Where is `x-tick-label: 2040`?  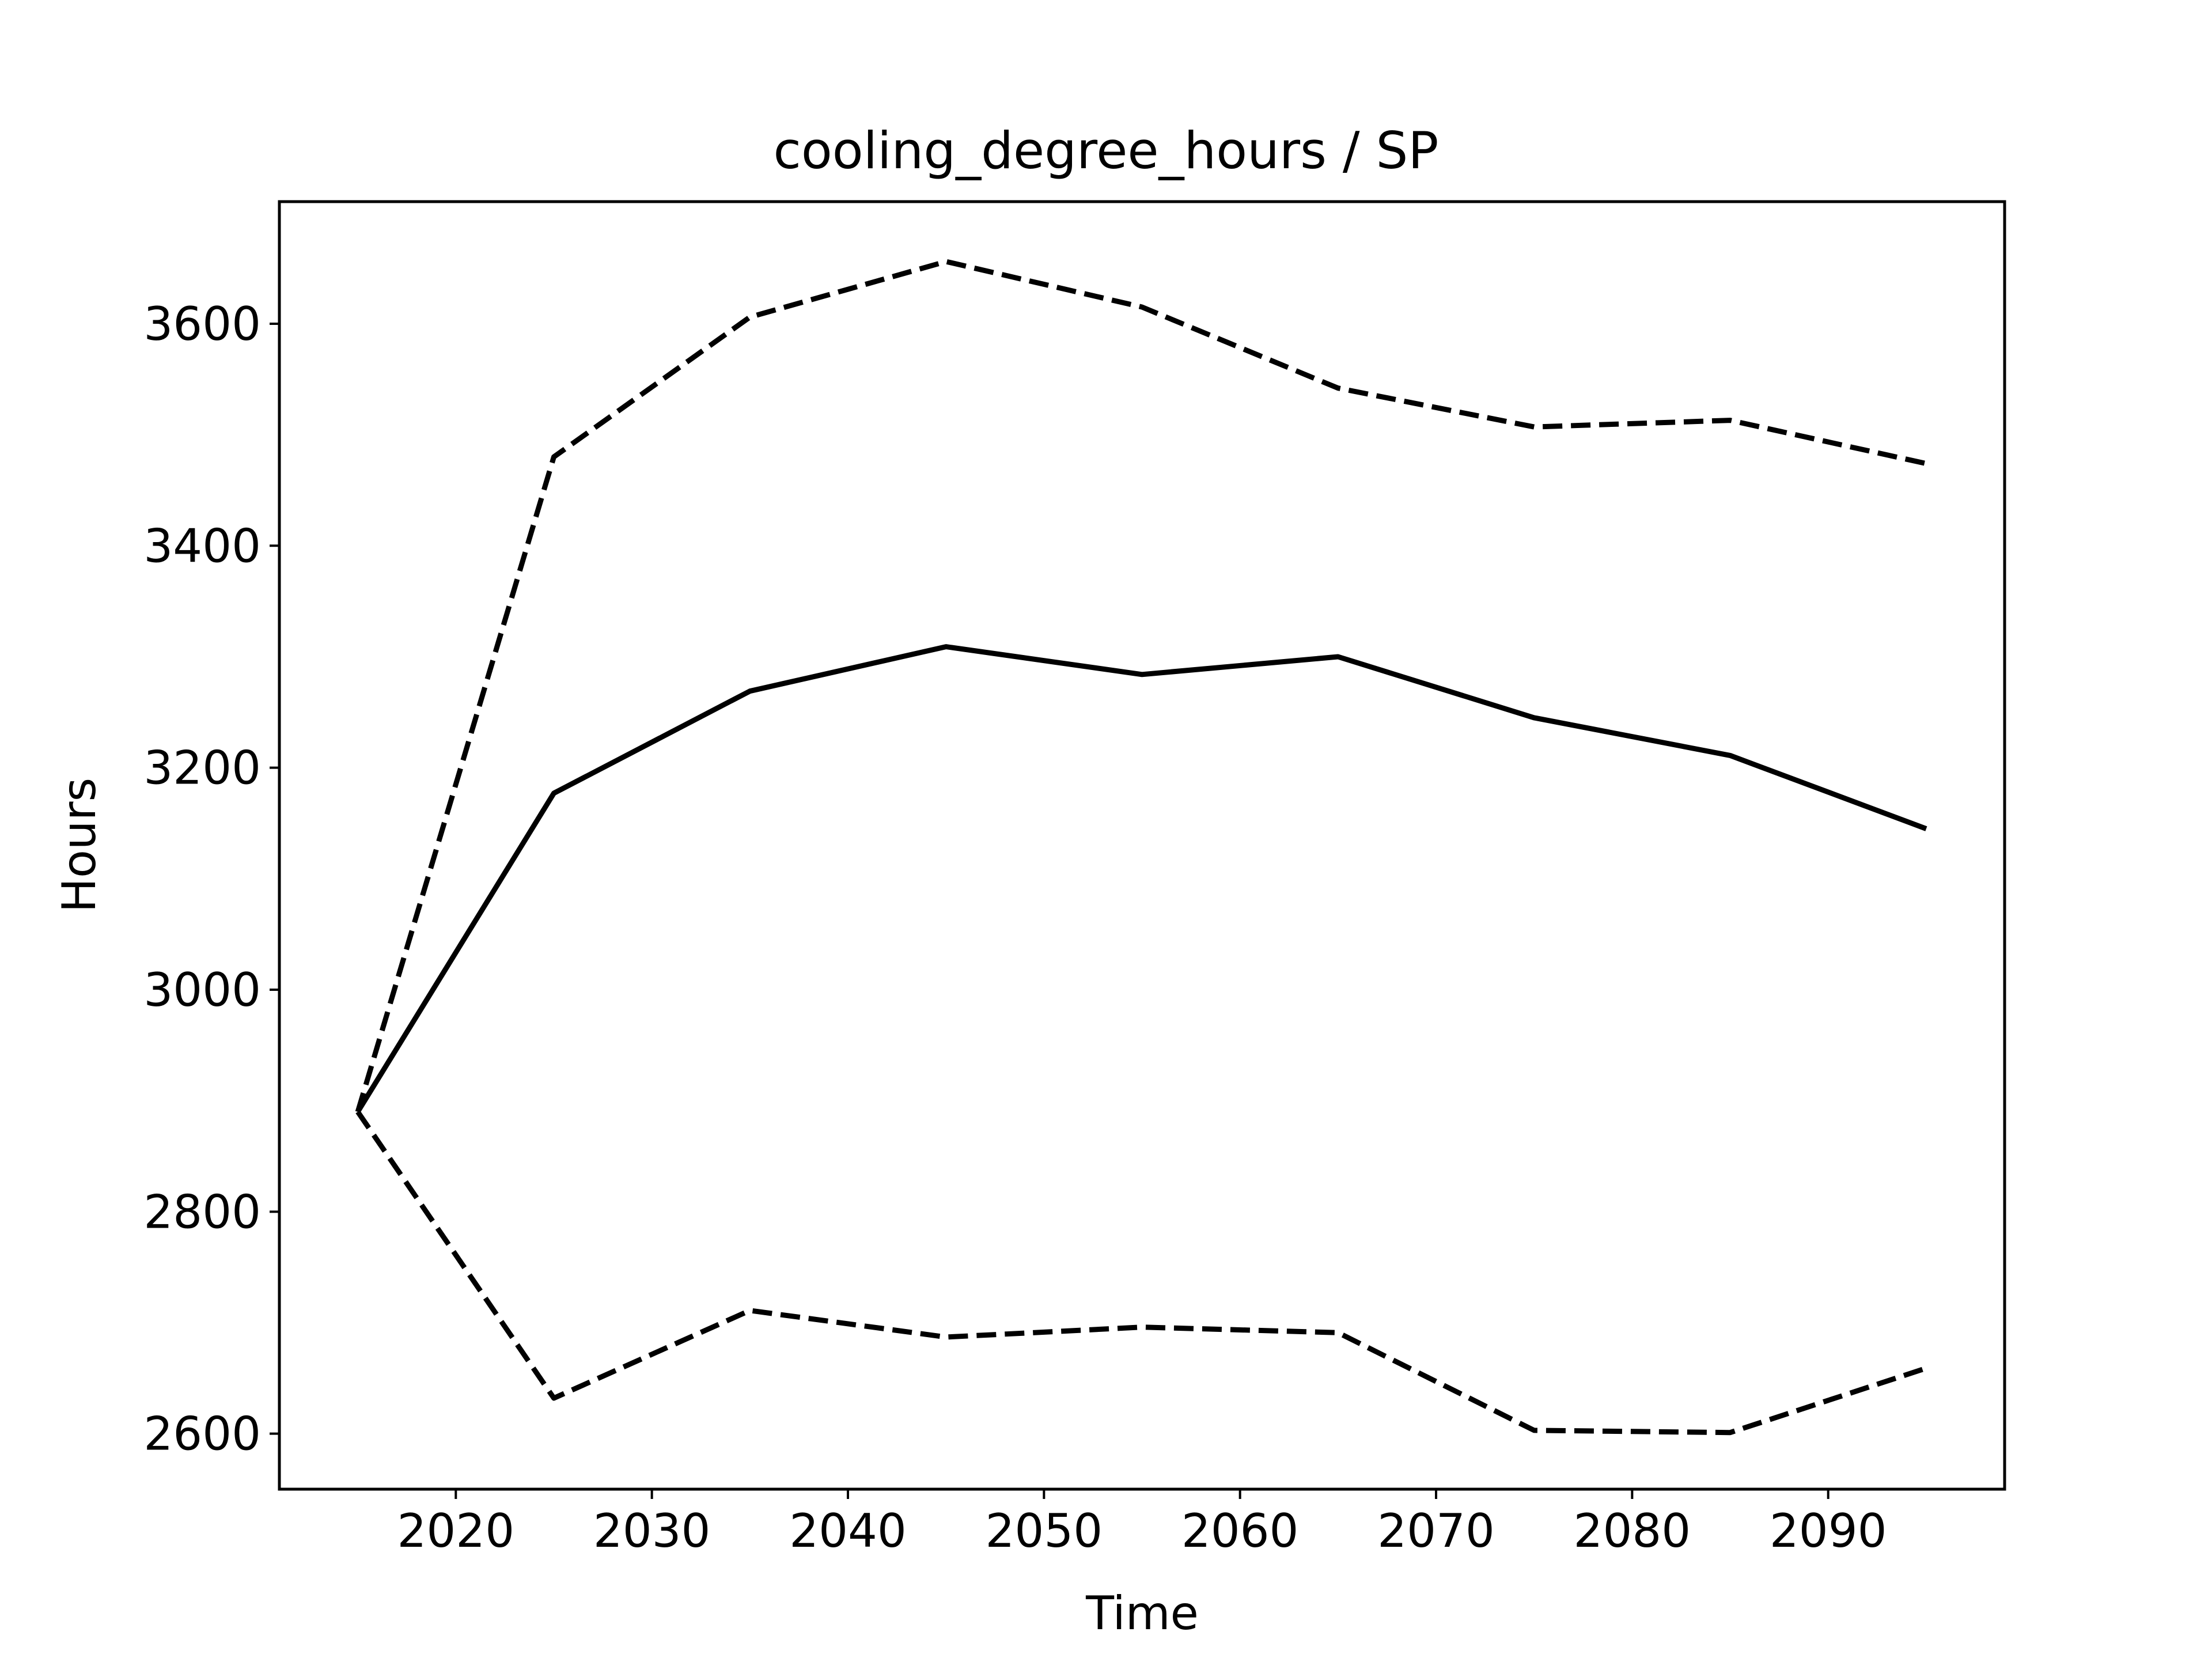 x-tick-label: 2040 is located at coordinates (848, 1531).